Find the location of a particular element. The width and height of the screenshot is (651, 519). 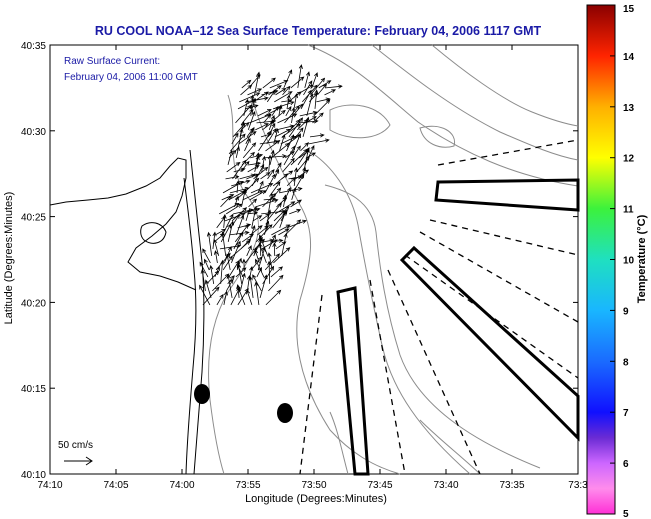

contour-canyon-west is located at coordinates (392, 314).